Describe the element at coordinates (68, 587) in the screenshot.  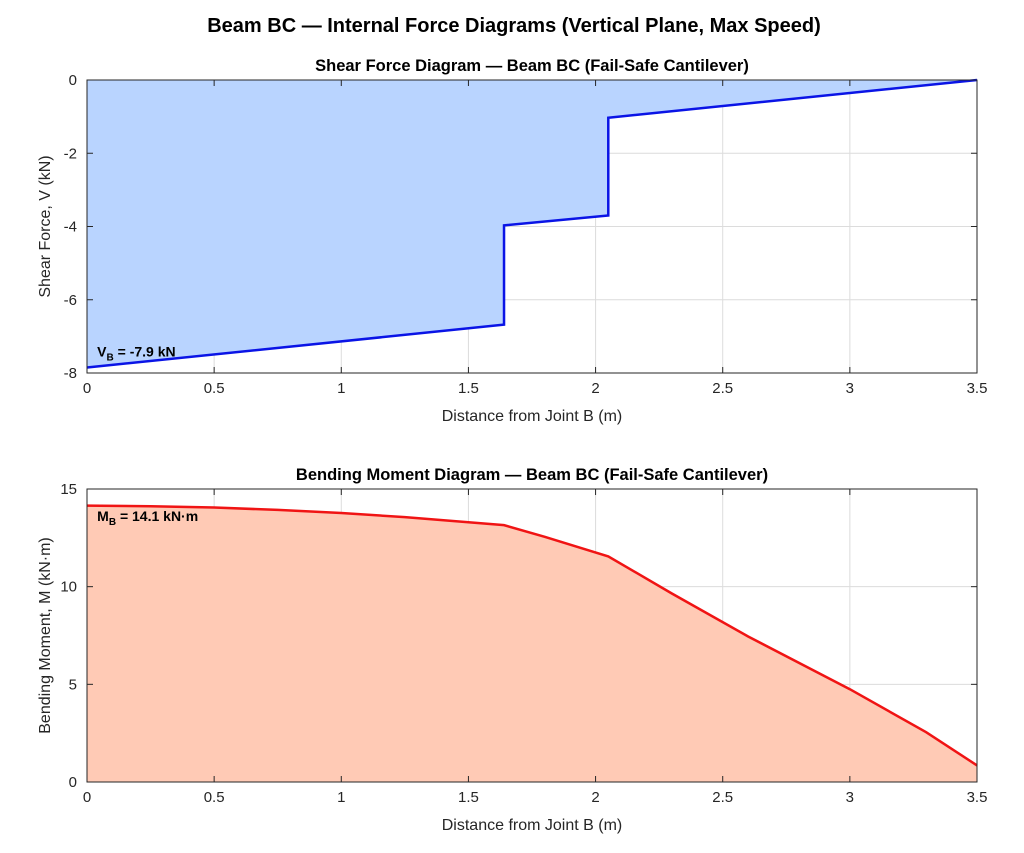
I see `moment-y-tick-label-2: 10` at that location.